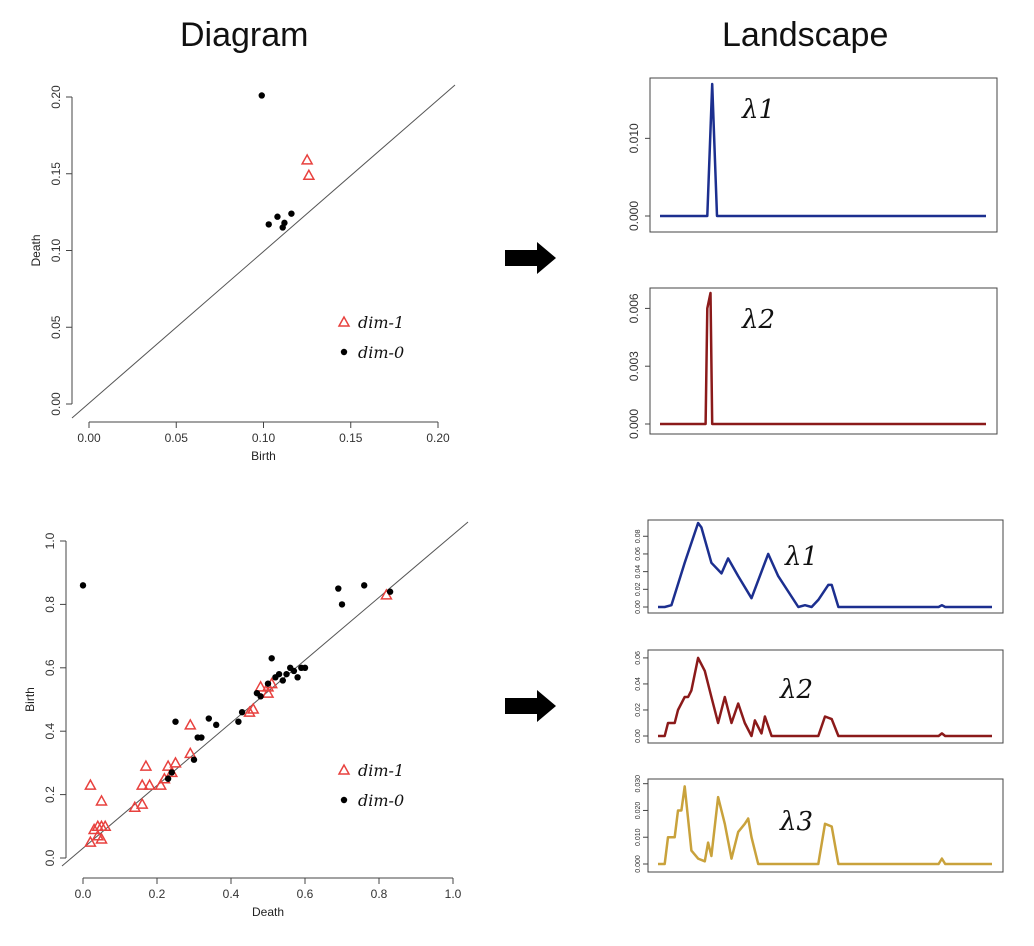 The height and width of the screenshot is (946, 1034). Describe the element at coordinates (634, 308) in the screenshot. I see `y-tick-label: 0.006` at that location.